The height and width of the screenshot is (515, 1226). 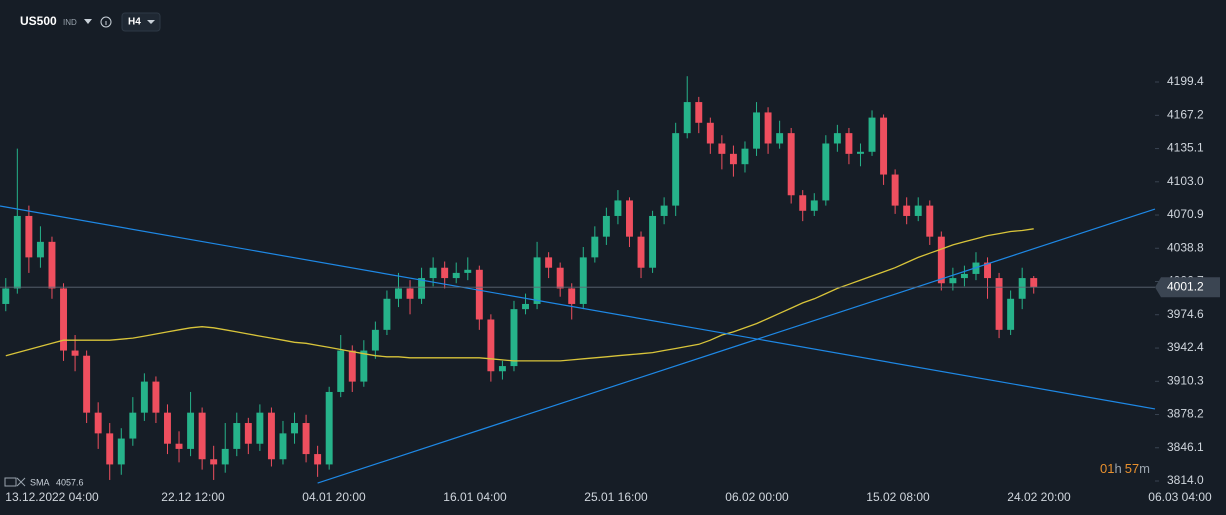 I want to click on x-tick-label: 25.01 16:00, so click(x=616, y=497).